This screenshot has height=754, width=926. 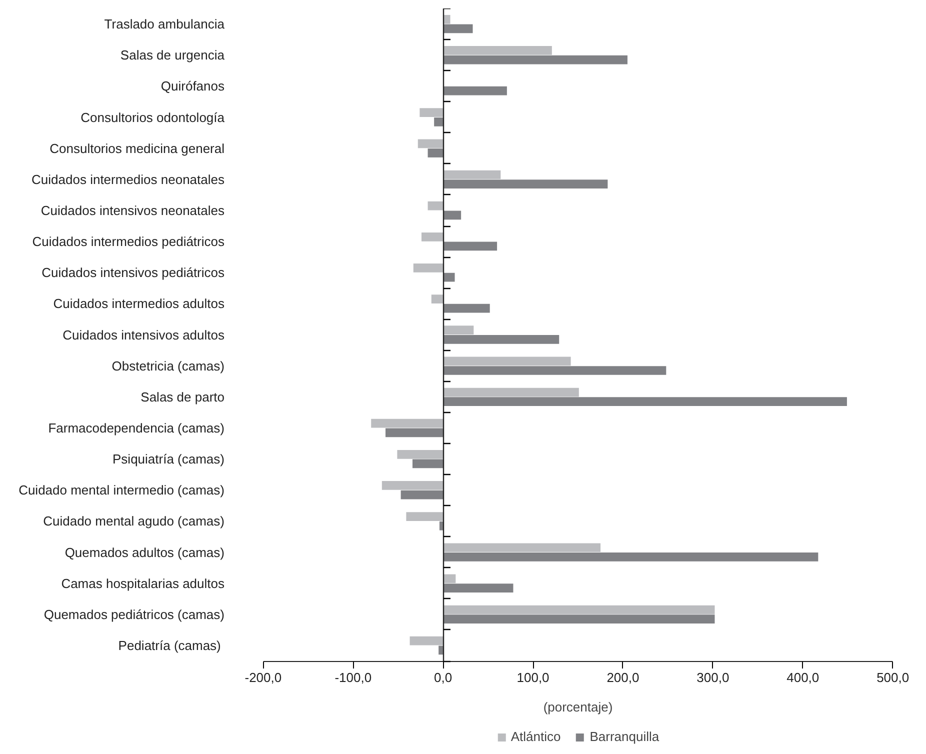 I want to click on x-tick-label: 100,0, so click(x=533, y=678).